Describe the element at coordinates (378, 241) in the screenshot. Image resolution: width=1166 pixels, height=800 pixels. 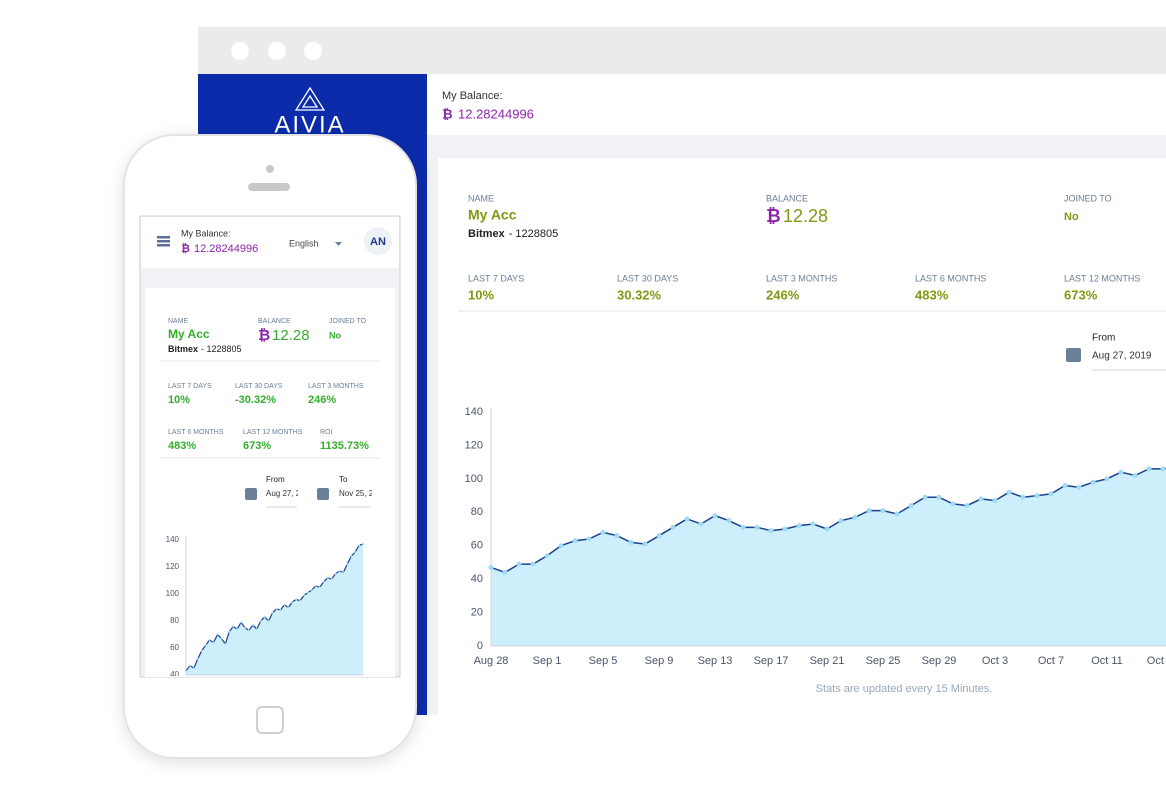
I see `avatar` at that location.